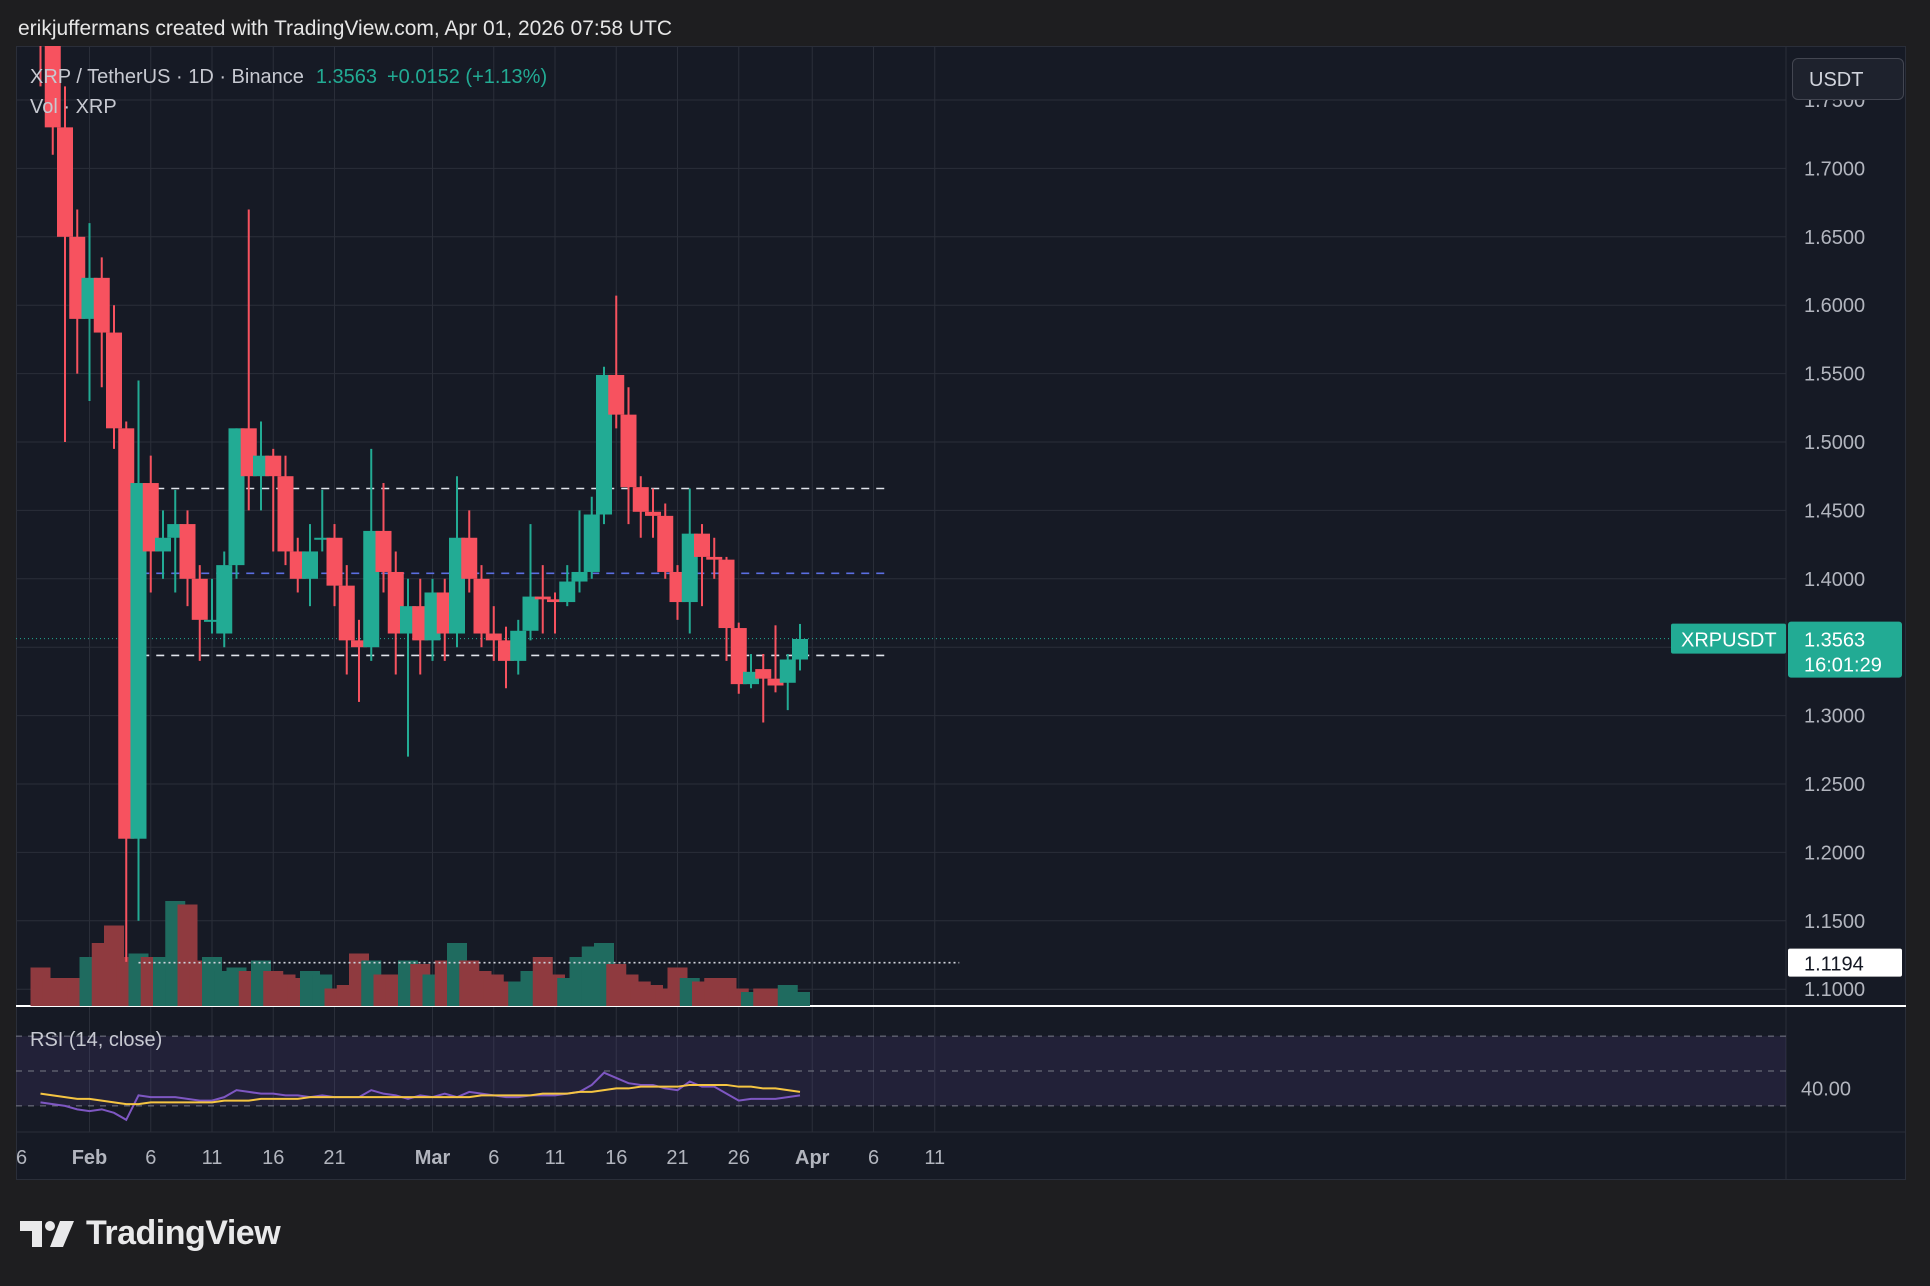 This screenshot has width=1930, height=1286. I want to click on tradingview-logo: TradingView, so click(150, 1233).